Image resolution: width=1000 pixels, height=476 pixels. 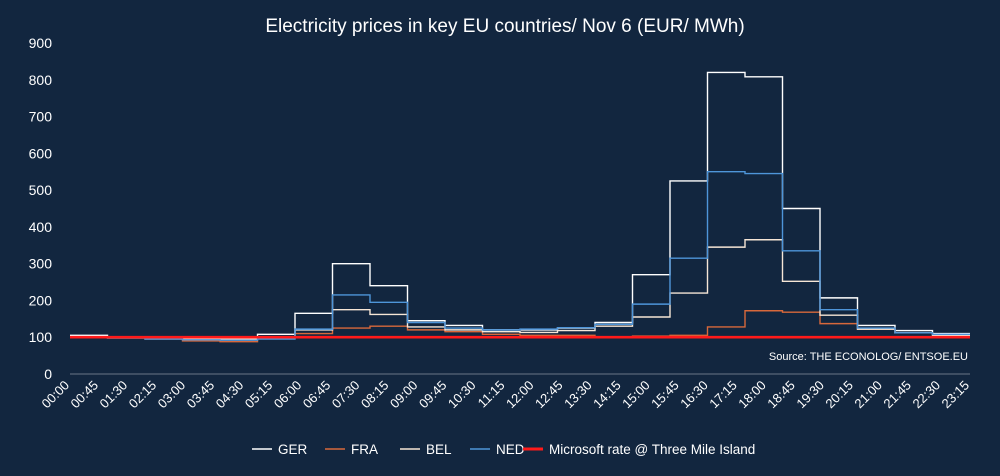 I want to click on series-line-fra, so click(x=520, y=326).